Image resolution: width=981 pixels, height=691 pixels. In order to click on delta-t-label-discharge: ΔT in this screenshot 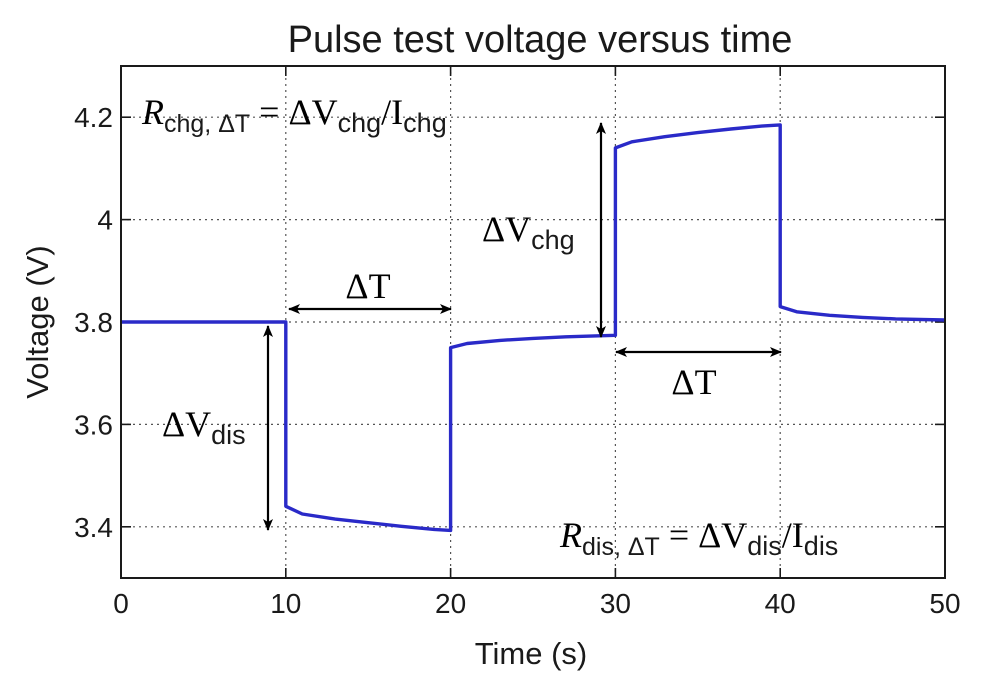, I will do `click(367, 286)`.